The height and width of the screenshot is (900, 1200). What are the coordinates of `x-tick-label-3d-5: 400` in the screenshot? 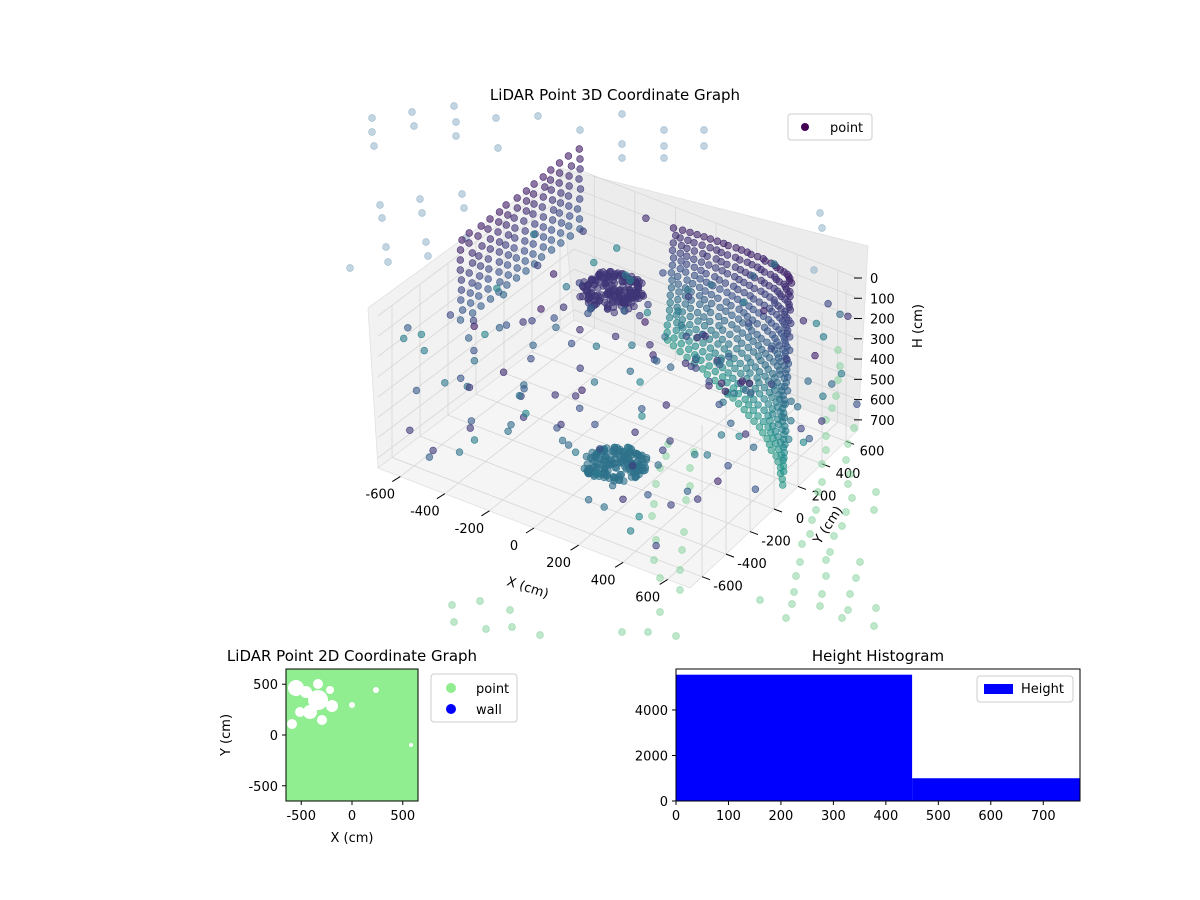 It's located at (603, 580).